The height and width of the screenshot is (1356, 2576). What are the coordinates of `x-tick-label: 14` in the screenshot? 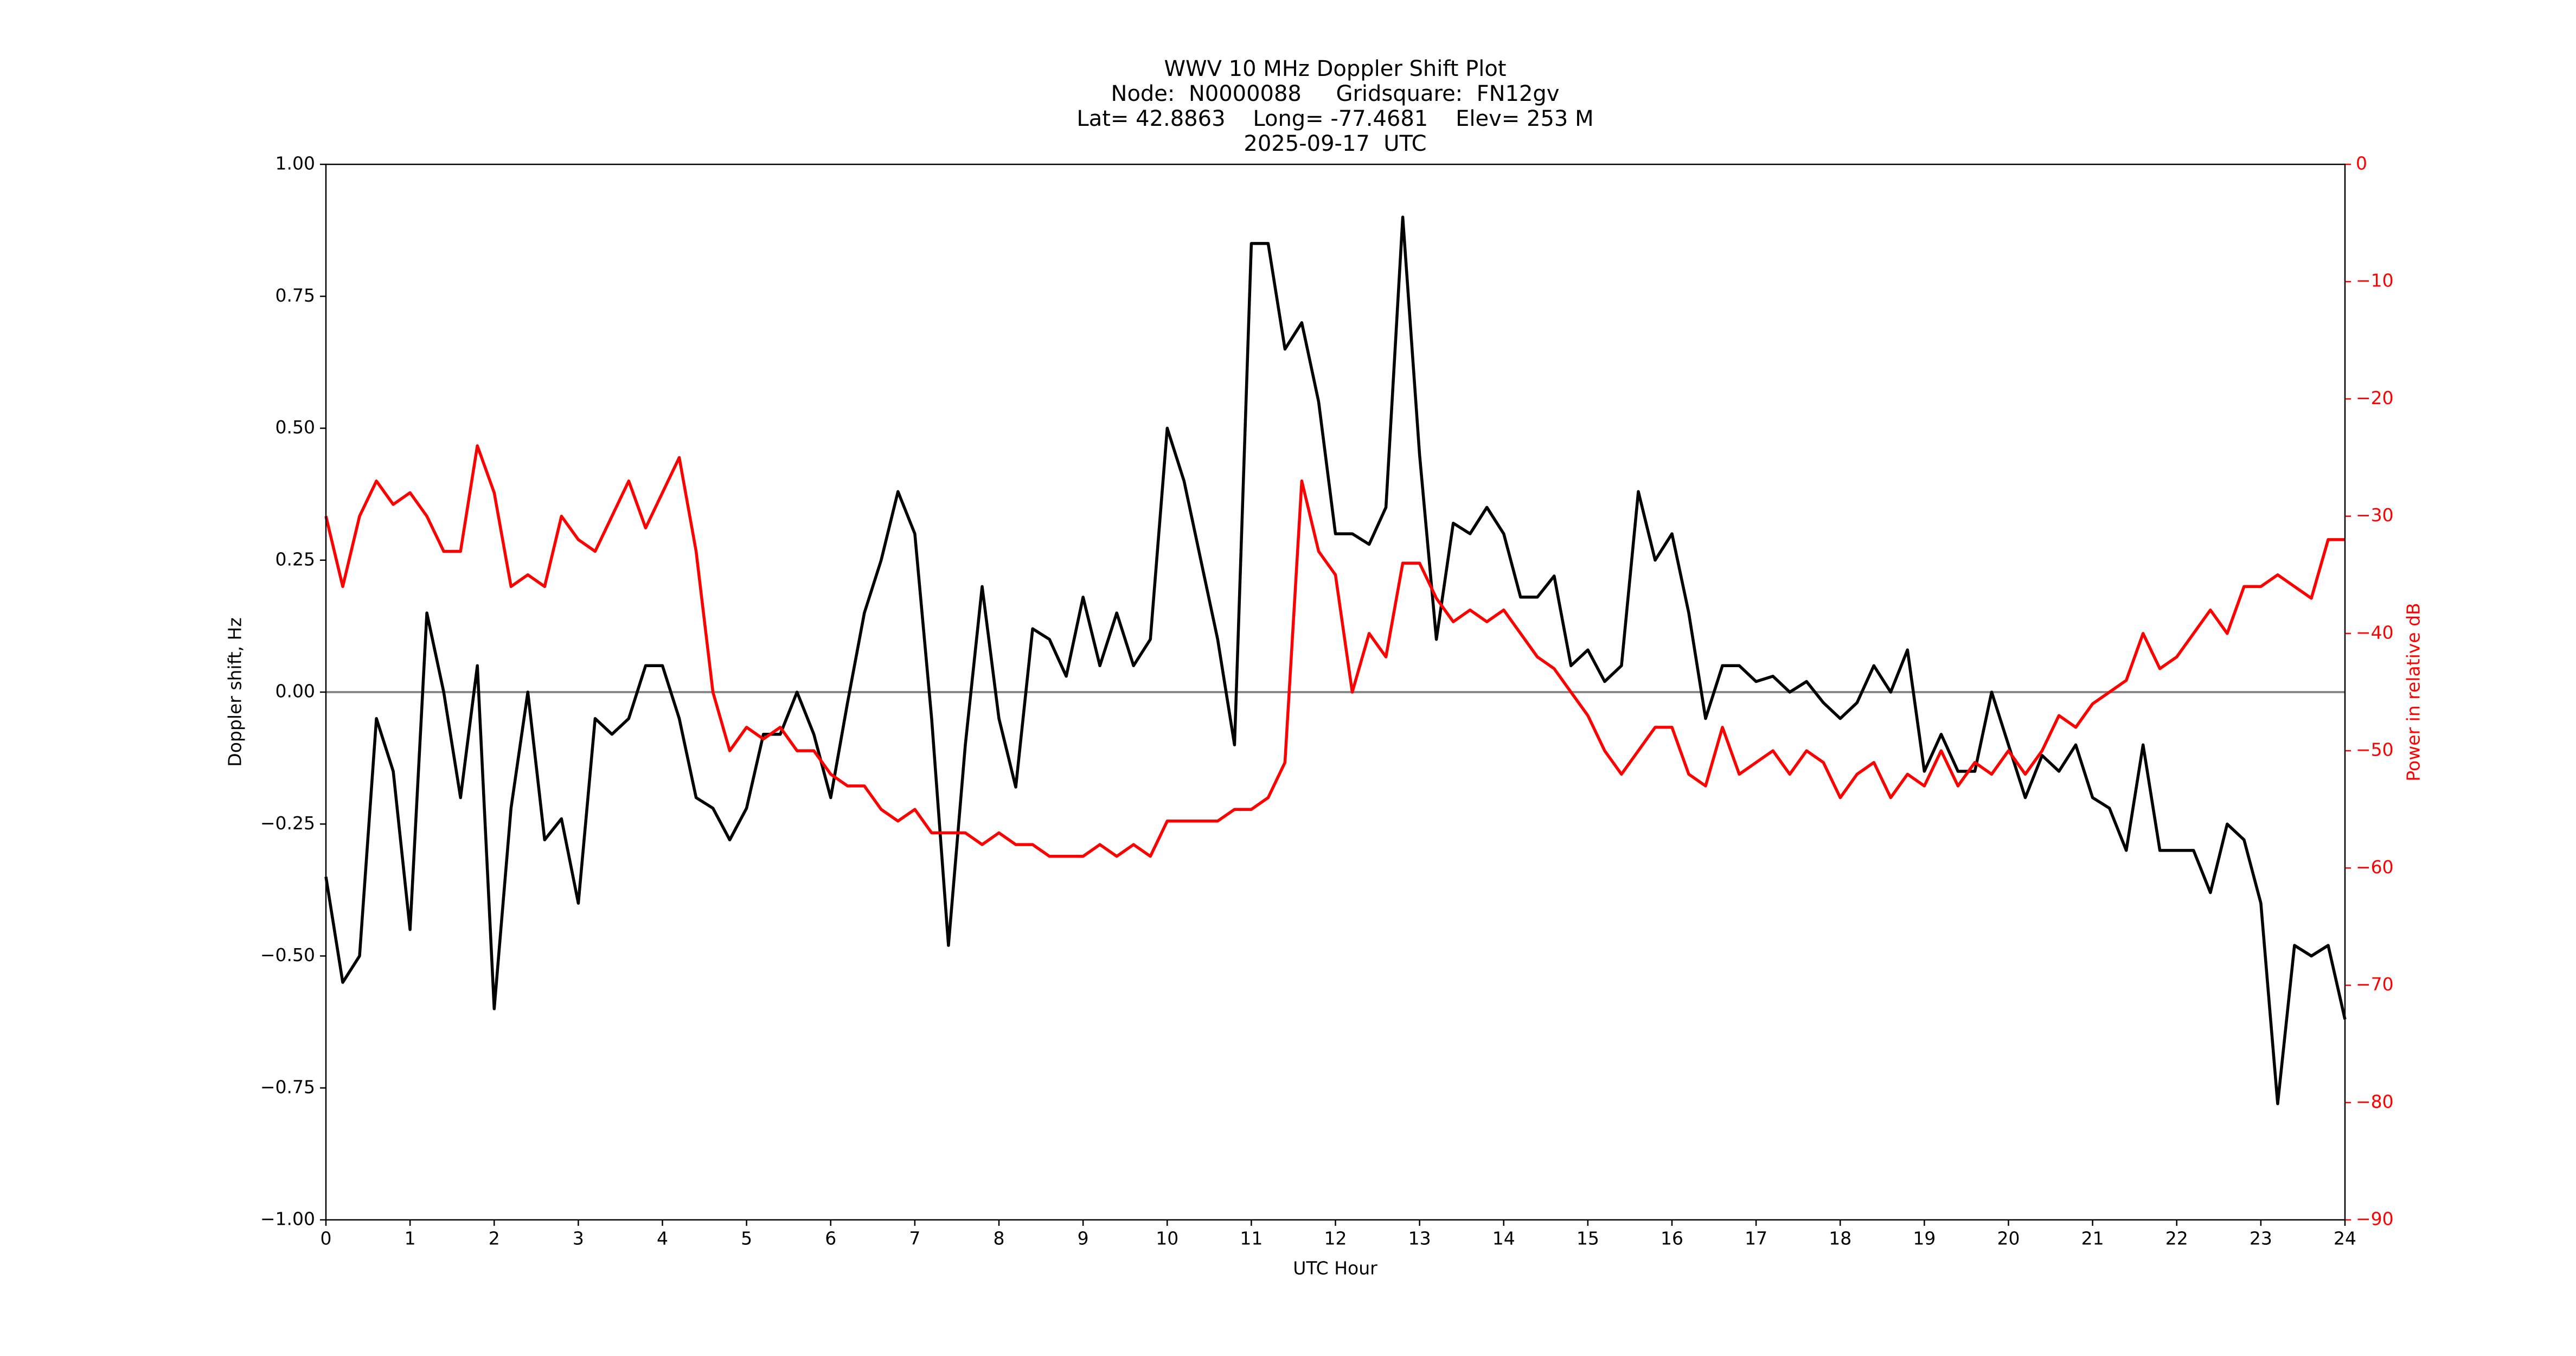 It's located at (1503, 1238).